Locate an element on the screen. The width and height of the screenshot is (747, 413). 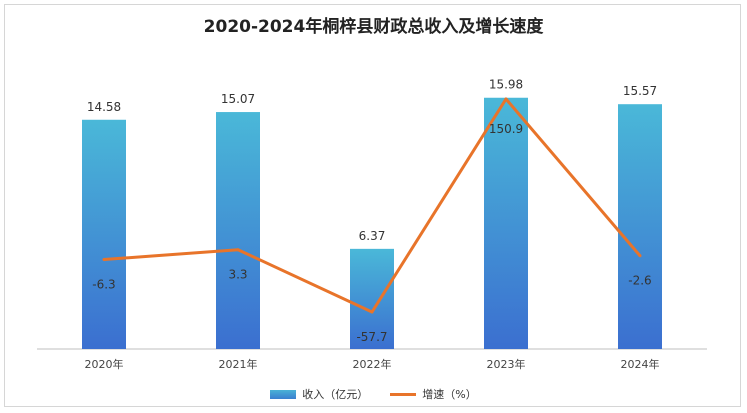
x-tick-3: 2023年 is located at coordinates (506, 364).